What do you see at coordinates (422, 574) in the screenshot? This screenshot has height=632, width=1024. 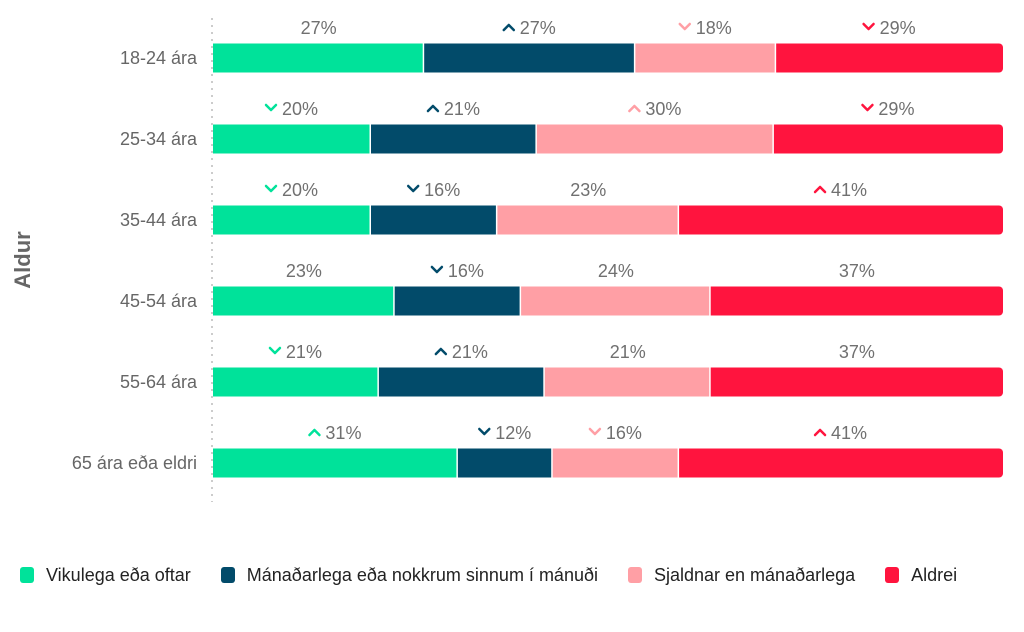 I see `legend-label: Mánaðarlega eða nokkrum sinnum í mánuði` at bounding box center [422, 574].